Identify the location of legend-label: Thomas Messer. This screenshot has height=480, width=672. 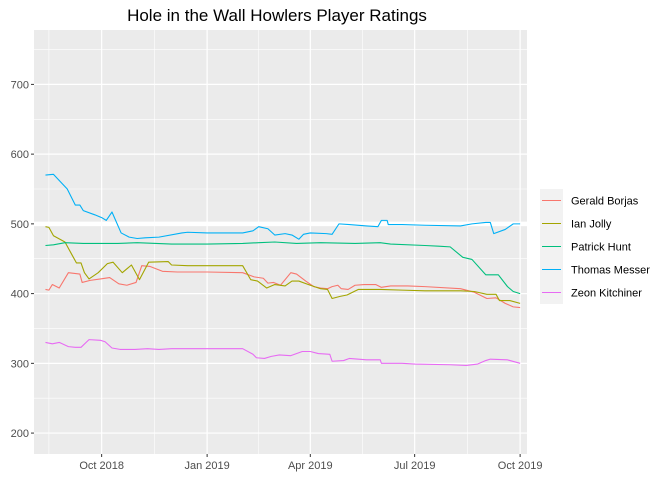
(610, 271).